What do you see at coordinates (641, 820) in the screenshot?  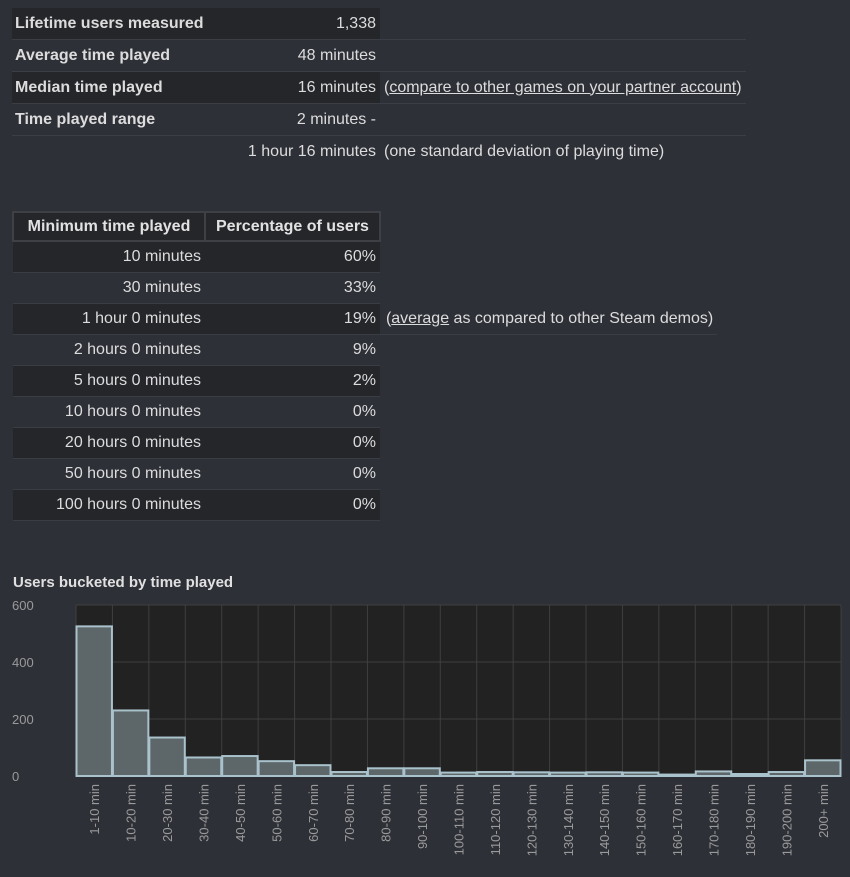 I see `x-tick-label: 150-160 min` at bounding box center [641, 820].